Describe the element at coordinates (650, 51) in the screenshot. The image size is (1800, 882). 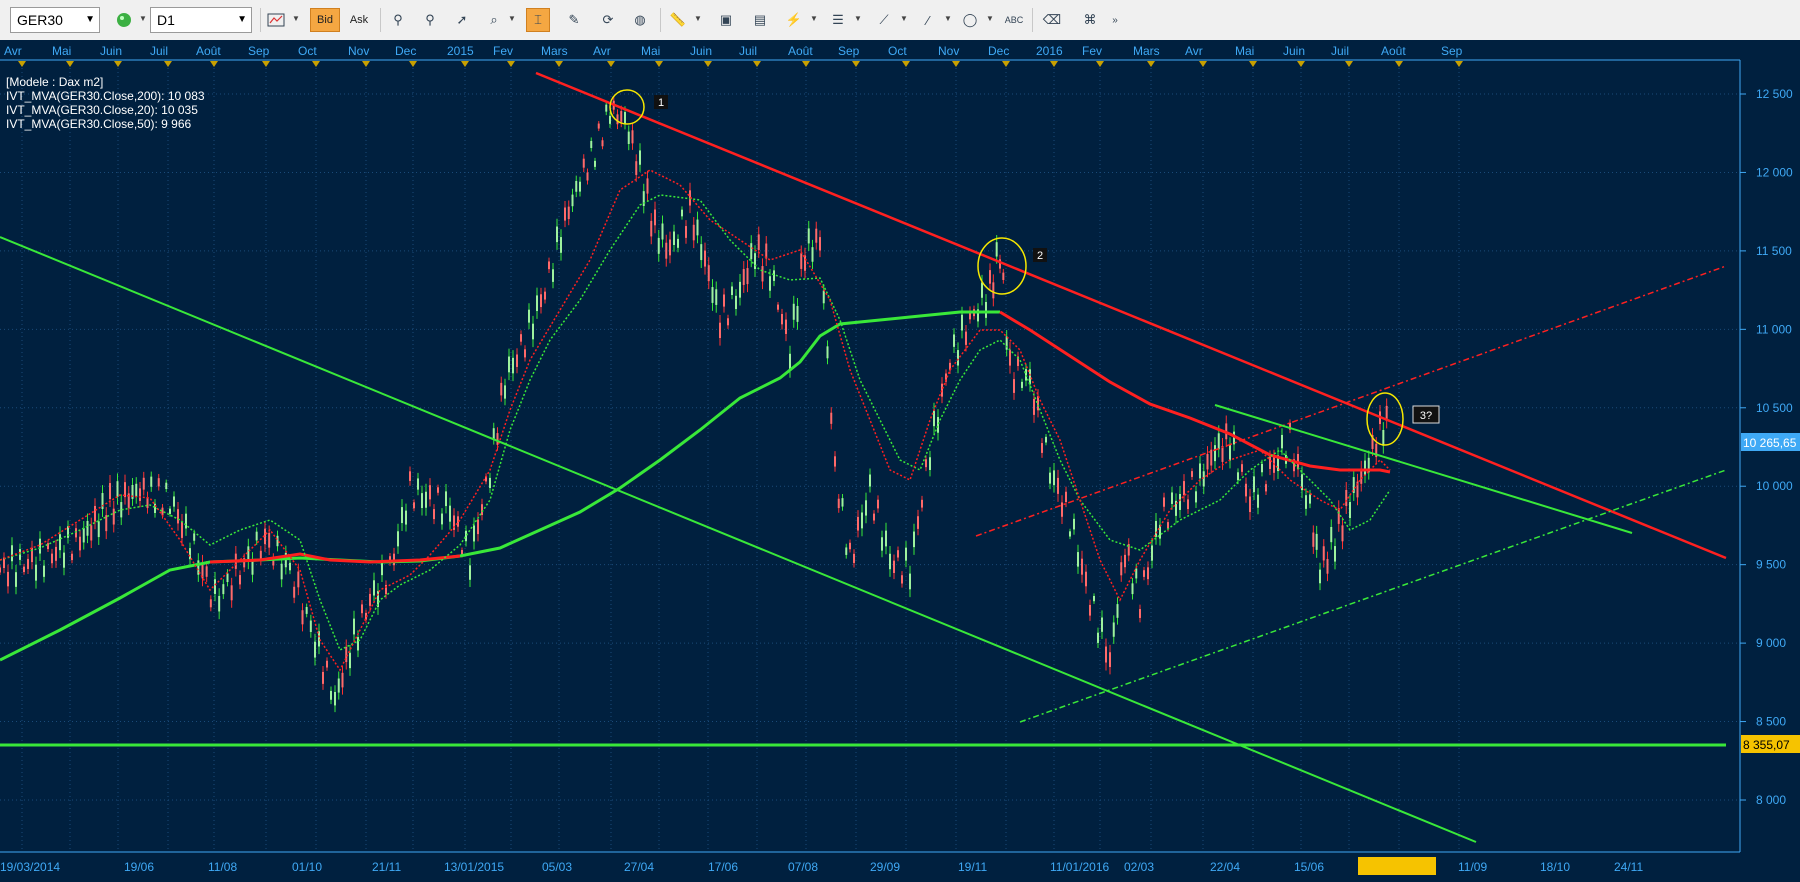
I see `top-axis-label: Mai` at that location.